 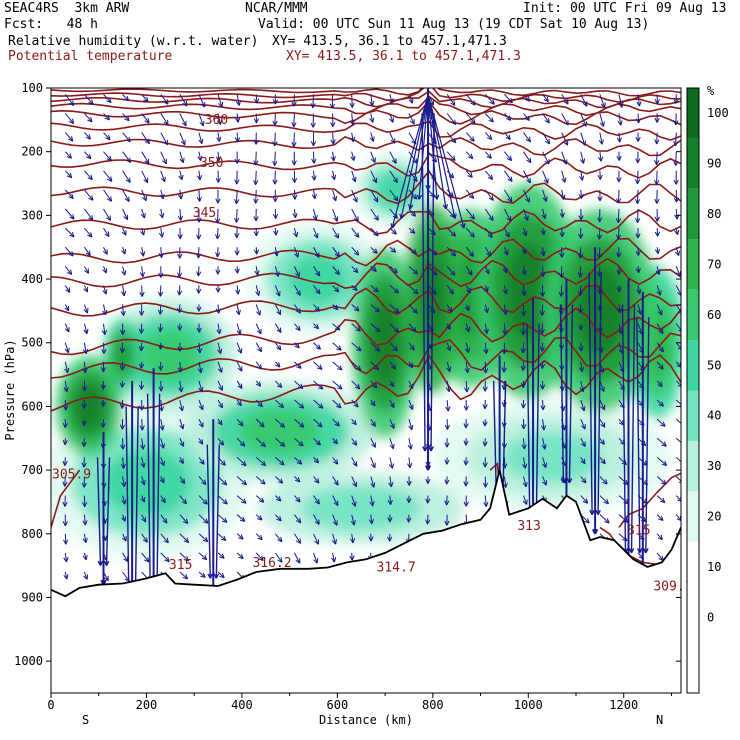 What do you see at coordinates (714, 466) in the screenshot?
I see `colorbar-label: 30` at bounding box center [714, 466].